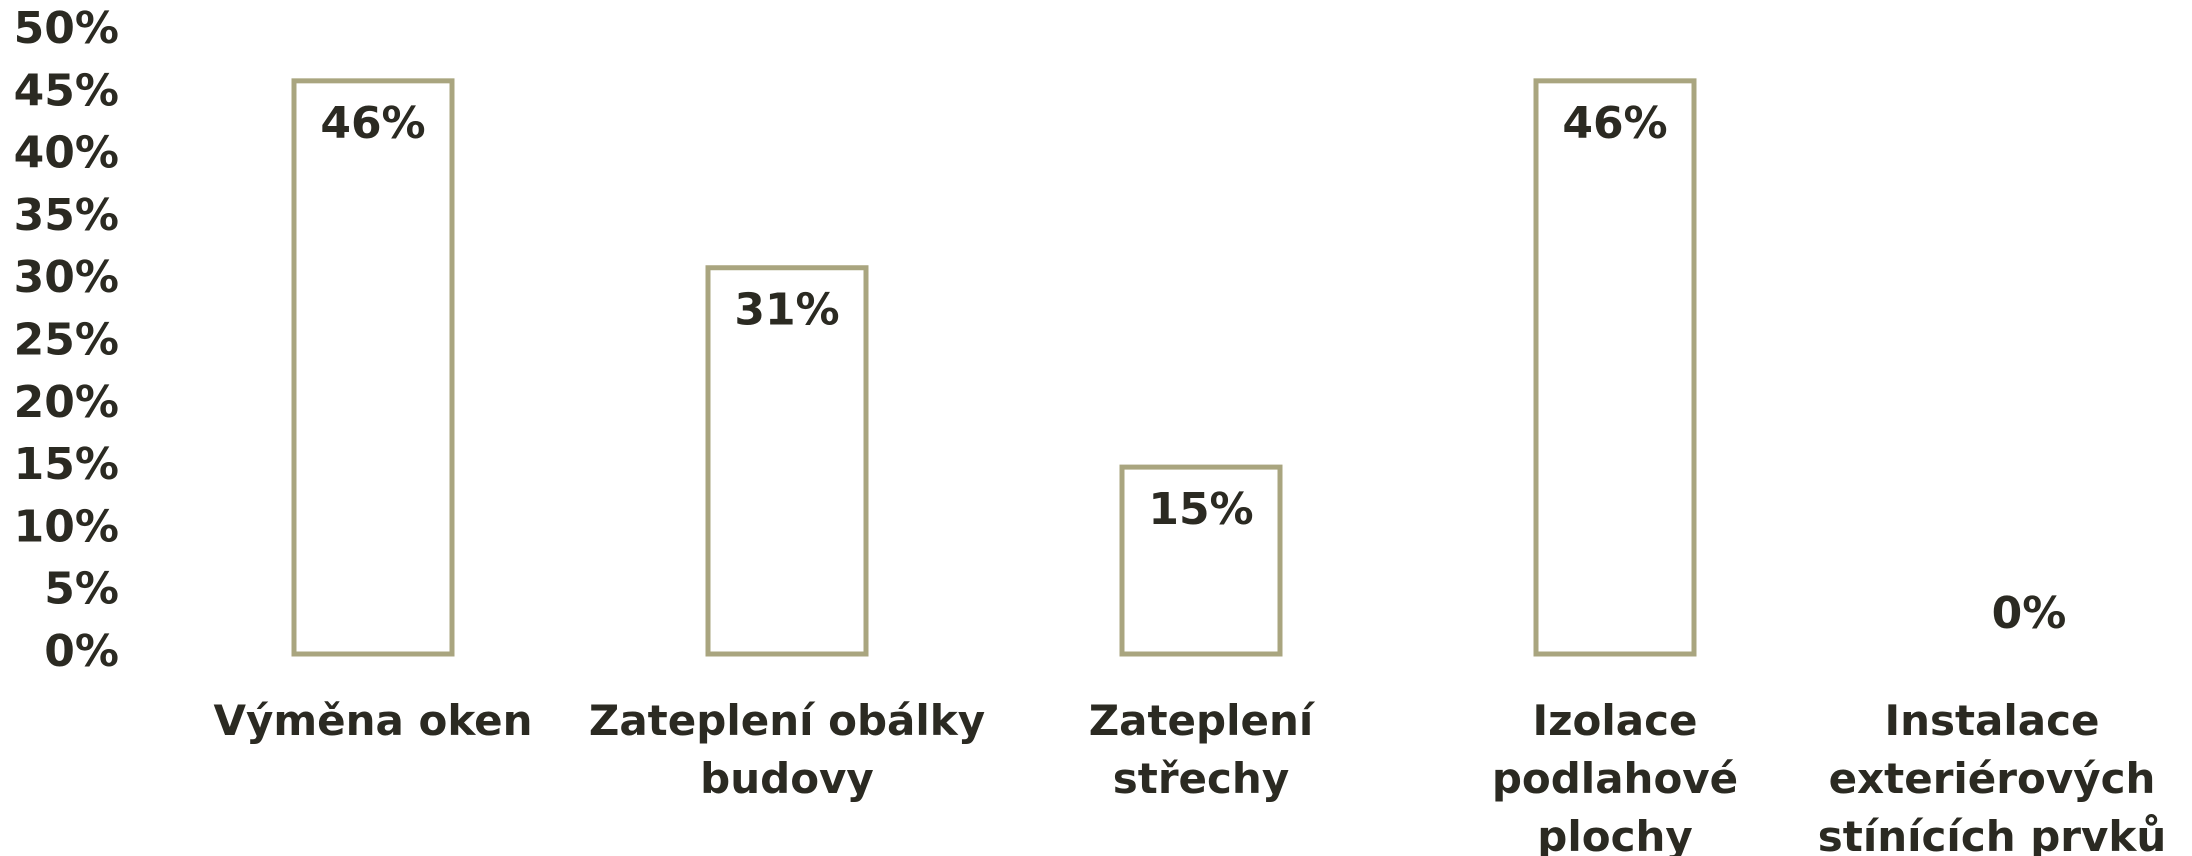 The image size is (2192, 856). What do you see at coordinates (373, 720) in the screenshot?
I see `x-tick-label: Výměna oken` at bounding box center [373, 720].